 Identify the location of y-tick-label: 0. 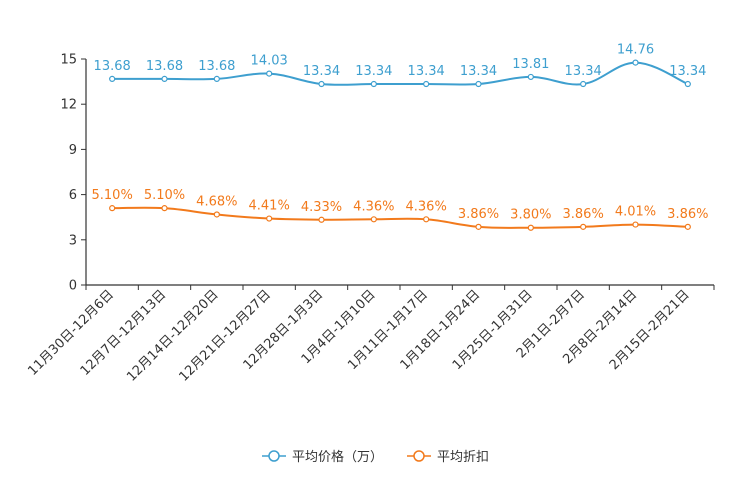
(73, 286).